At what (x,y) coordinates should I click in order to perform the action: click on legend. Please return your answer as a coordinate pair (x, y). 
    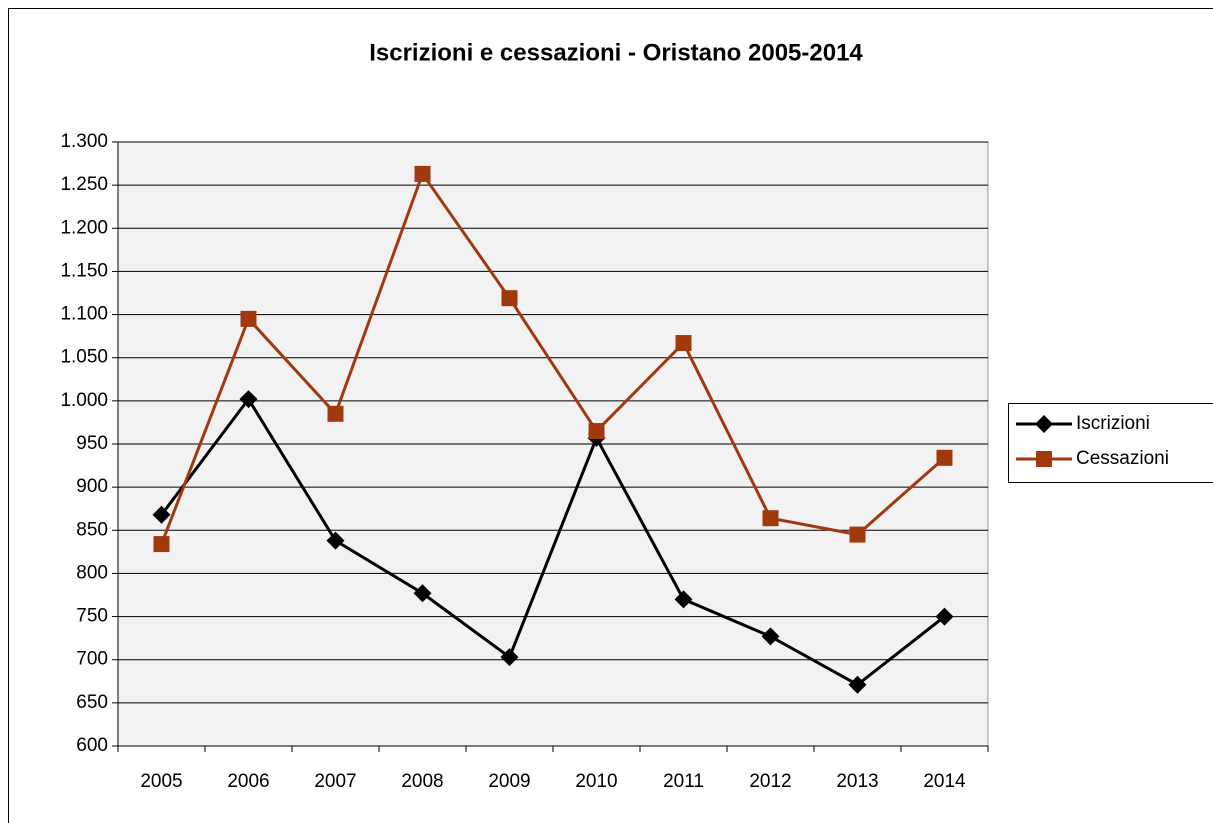
    Looking at the image, I should click on (1110, 443).